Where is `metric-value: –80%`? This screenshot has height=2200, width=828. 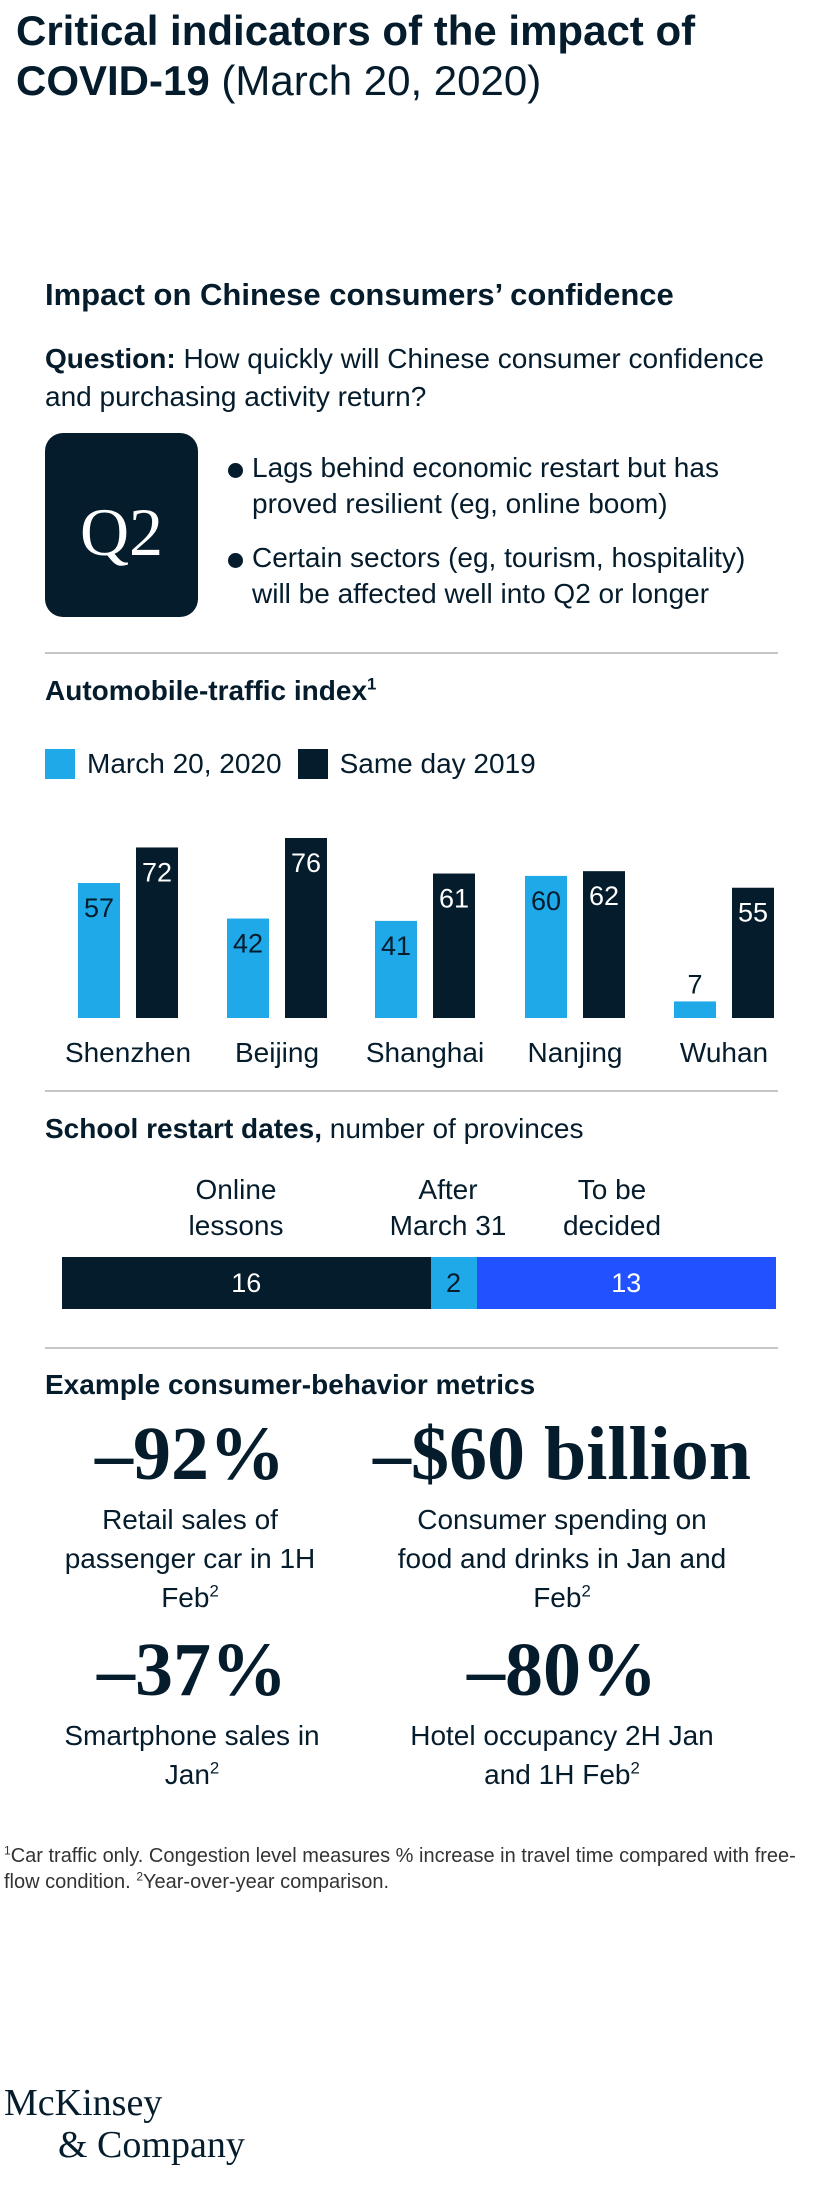 metric-value: –80% is located at coordinates (562, 1670).